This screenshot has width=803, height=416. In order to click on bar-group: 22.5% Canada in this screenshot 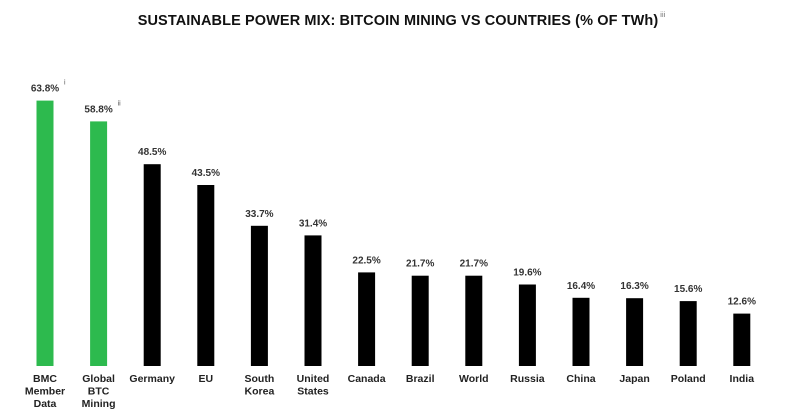, I will do `click(367, 320)`.